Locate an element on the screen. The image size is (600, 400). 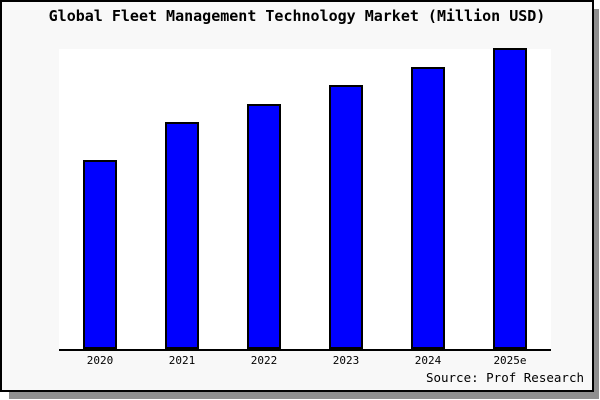
bar-2025e is located at coordinates (510, 198).